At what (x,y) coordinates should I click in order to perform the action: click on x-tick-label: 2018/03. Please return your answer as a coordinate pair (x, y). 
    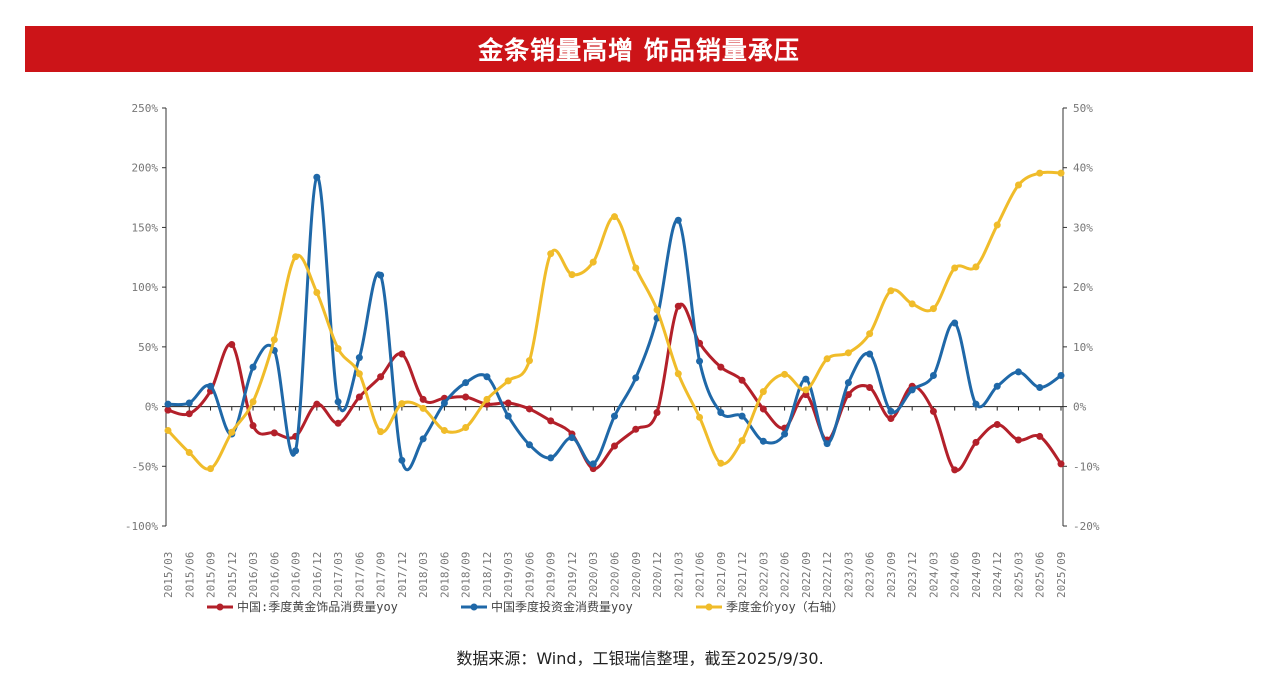
    Looking at the image, I should click on (423, 575).